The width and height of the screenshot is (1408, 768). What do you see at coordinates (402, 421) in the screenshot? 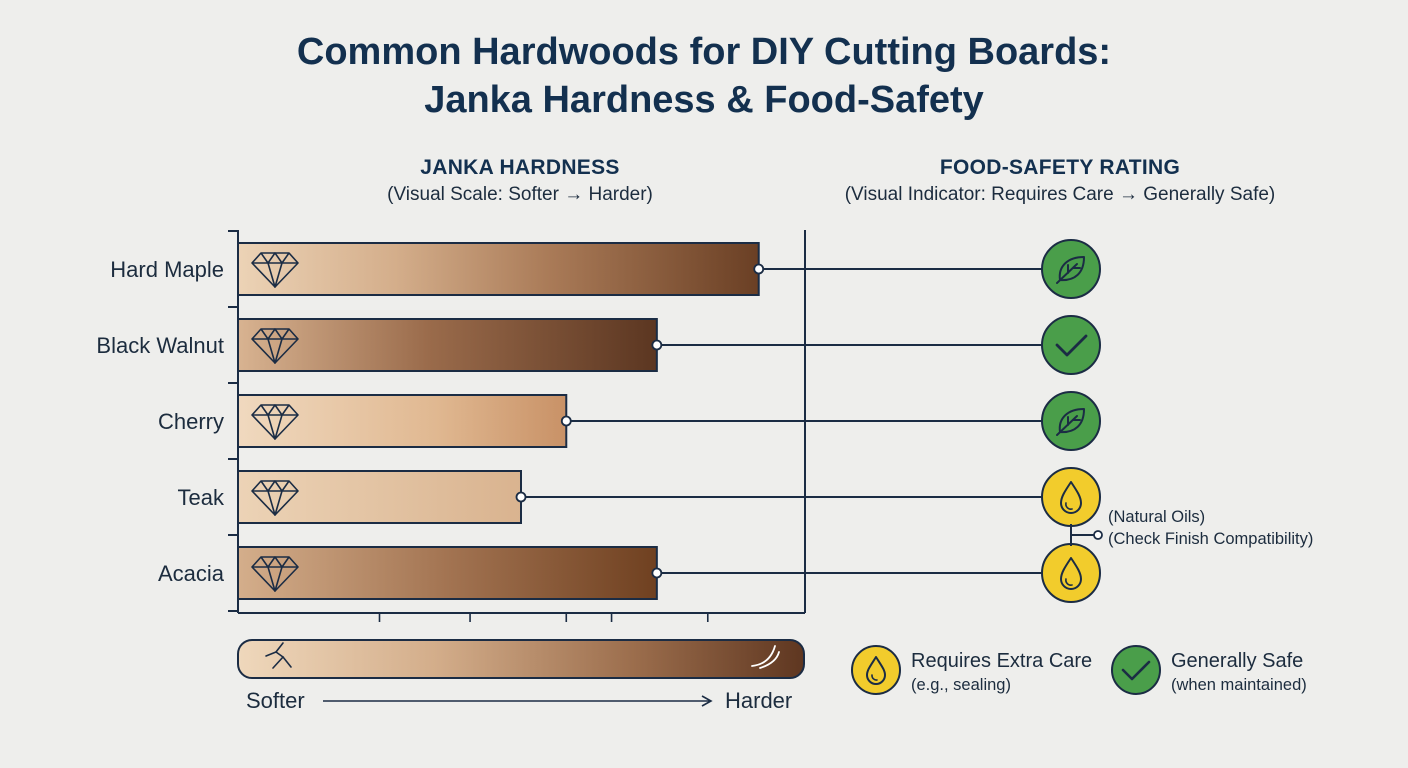
I see `bar-cherry` at bounding box center [402, 421].